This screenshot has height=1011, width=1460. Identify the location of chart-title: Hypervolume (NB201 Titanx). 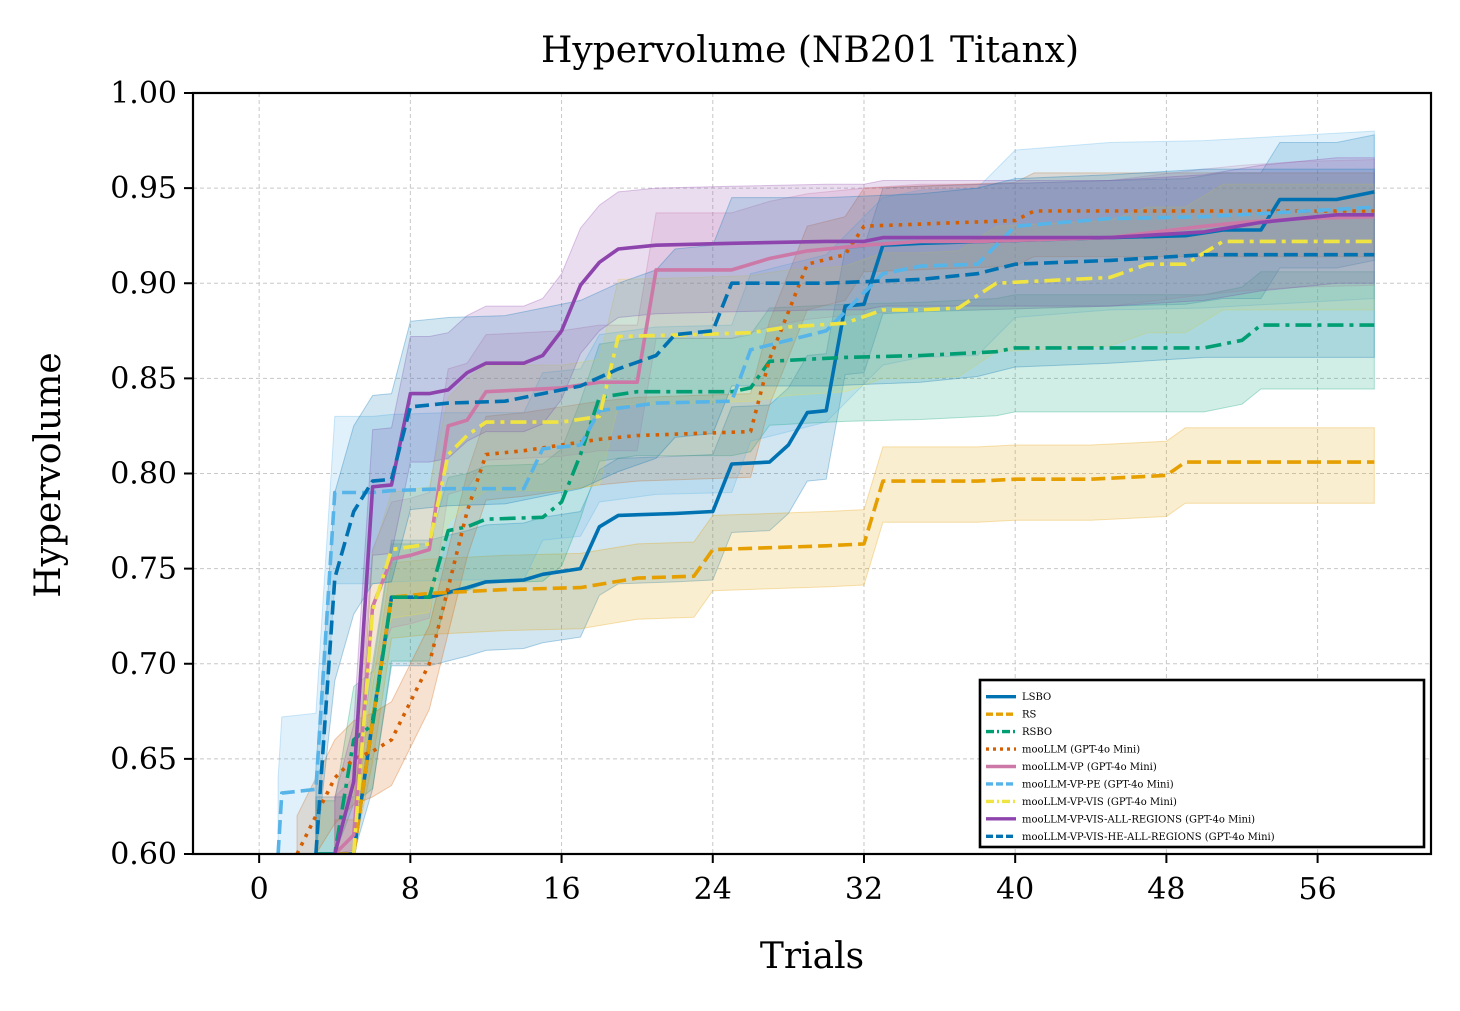
(810, 50).